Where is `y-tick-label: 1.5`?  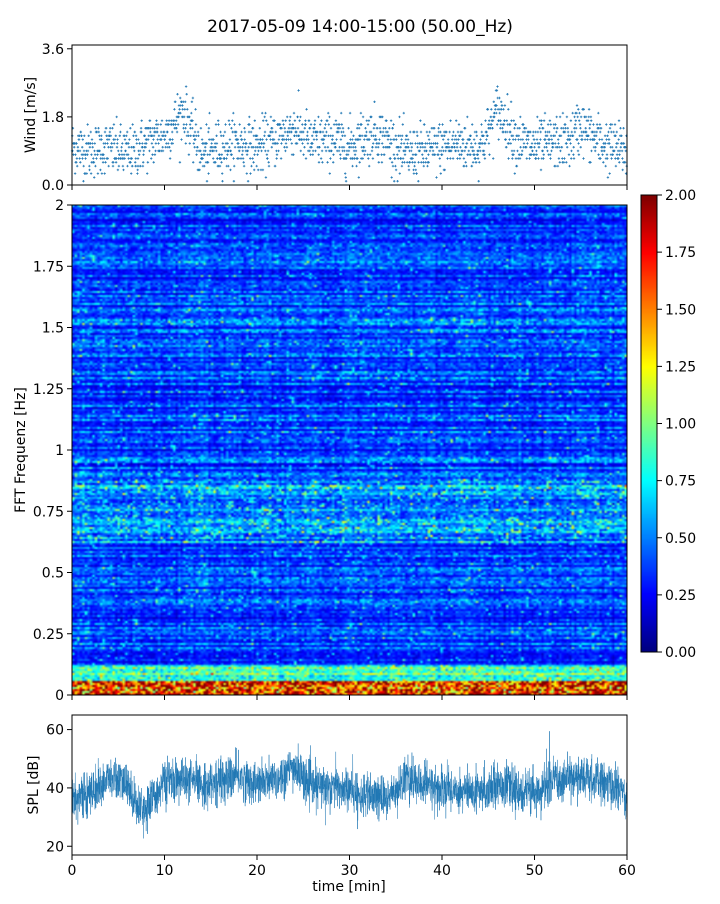
y-tick-label: 1.5 is located at coordinates (53, 329).